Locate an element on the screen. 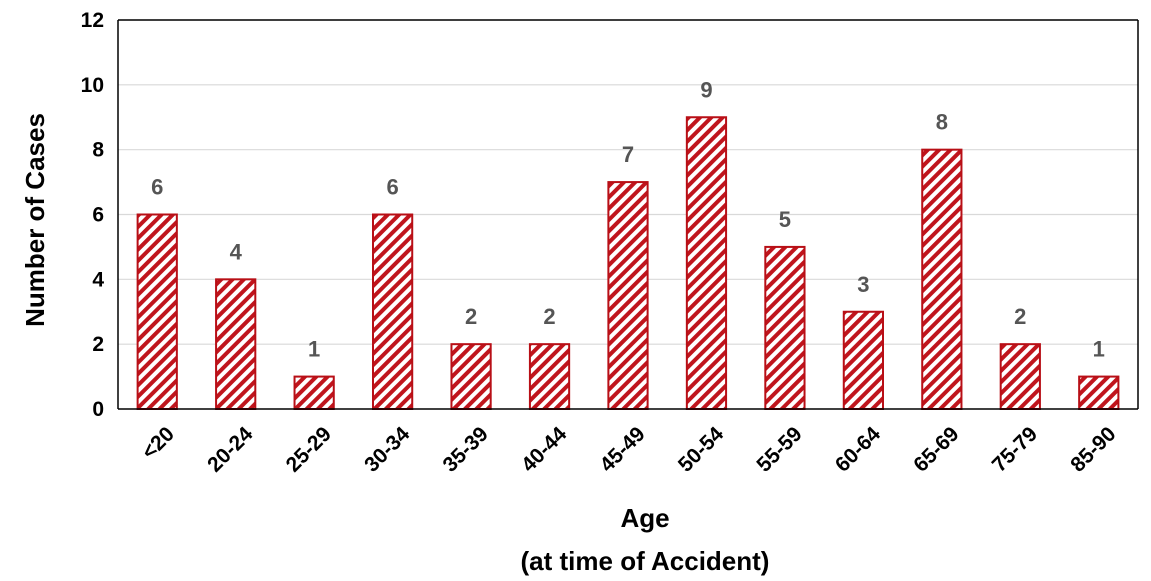 The height and width of the screenshot is (581, 1151). data-label: 9 is located at coordinates (706, 89).